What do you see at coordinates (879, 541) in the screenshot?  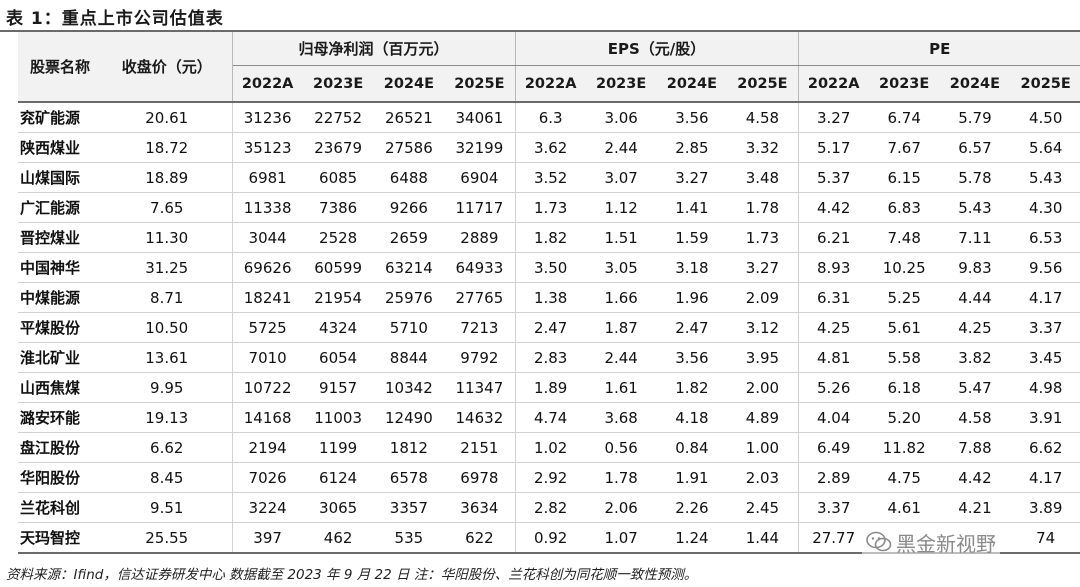 I see `wechat-icon` at bounding box center [879, 541].